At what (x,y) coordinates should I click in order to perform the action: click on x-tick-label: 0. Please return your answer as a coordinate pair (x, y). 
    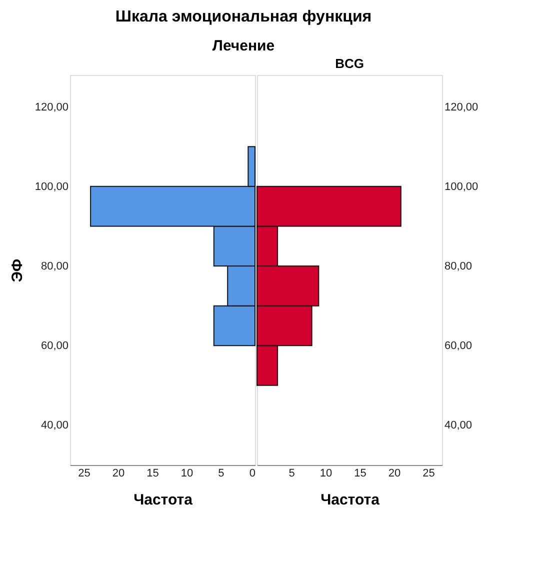
    Looking at the image, I should click on (252, 474).